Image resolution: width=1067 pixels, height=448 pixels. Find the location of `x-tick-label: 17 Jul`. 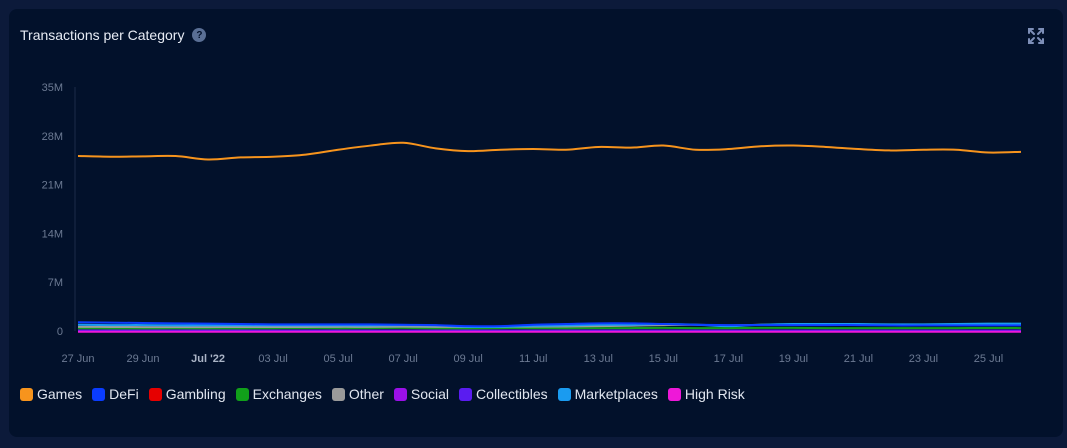

x-tick-label: 17 Jul is located at coordinates (728, 359).